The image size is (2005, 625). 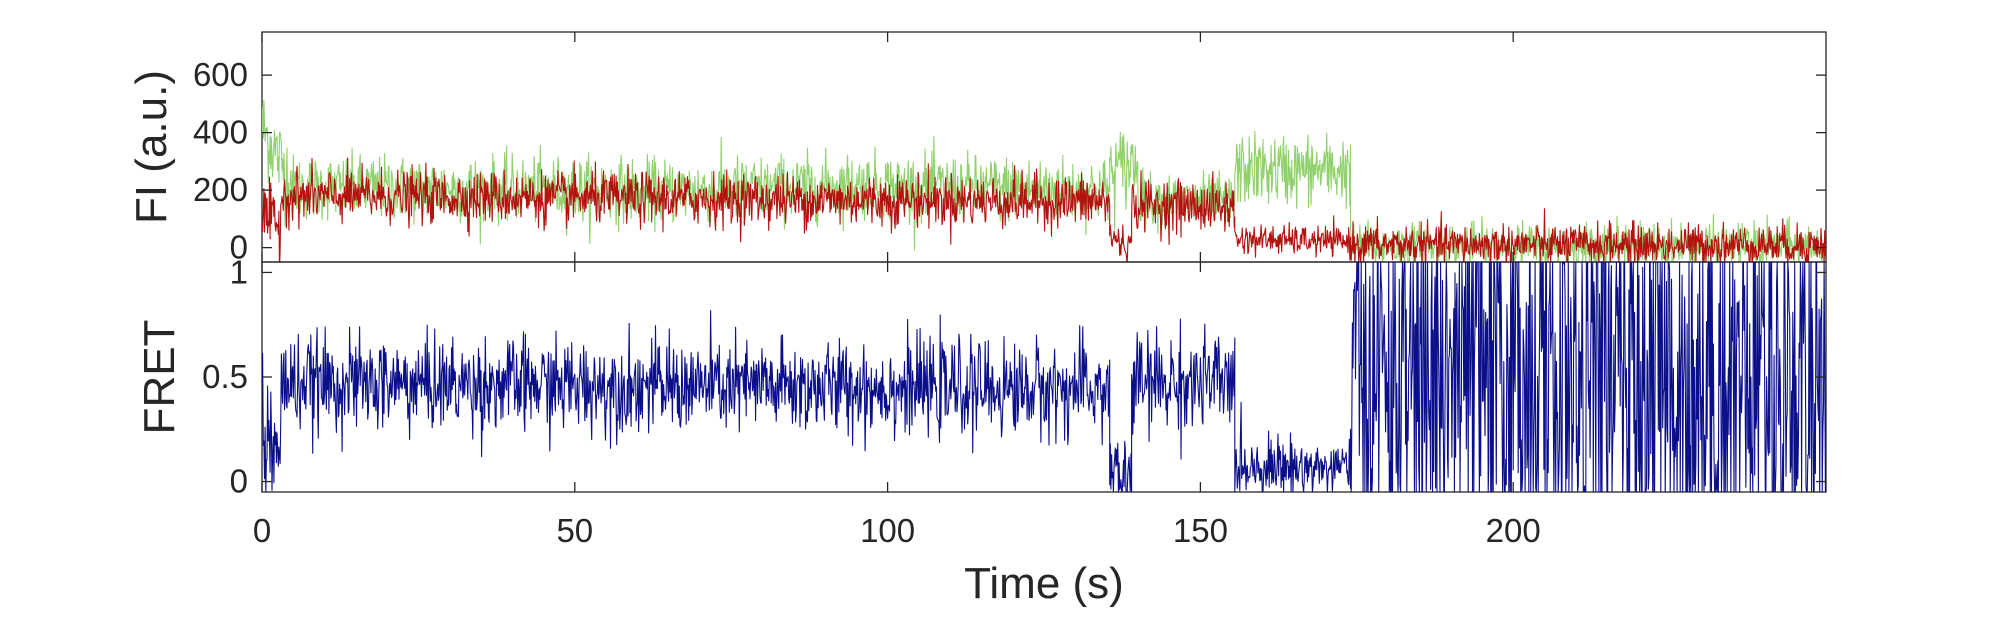 I want to click on bottom-y-tick-label-2: 1, so click(x=239, y=271).